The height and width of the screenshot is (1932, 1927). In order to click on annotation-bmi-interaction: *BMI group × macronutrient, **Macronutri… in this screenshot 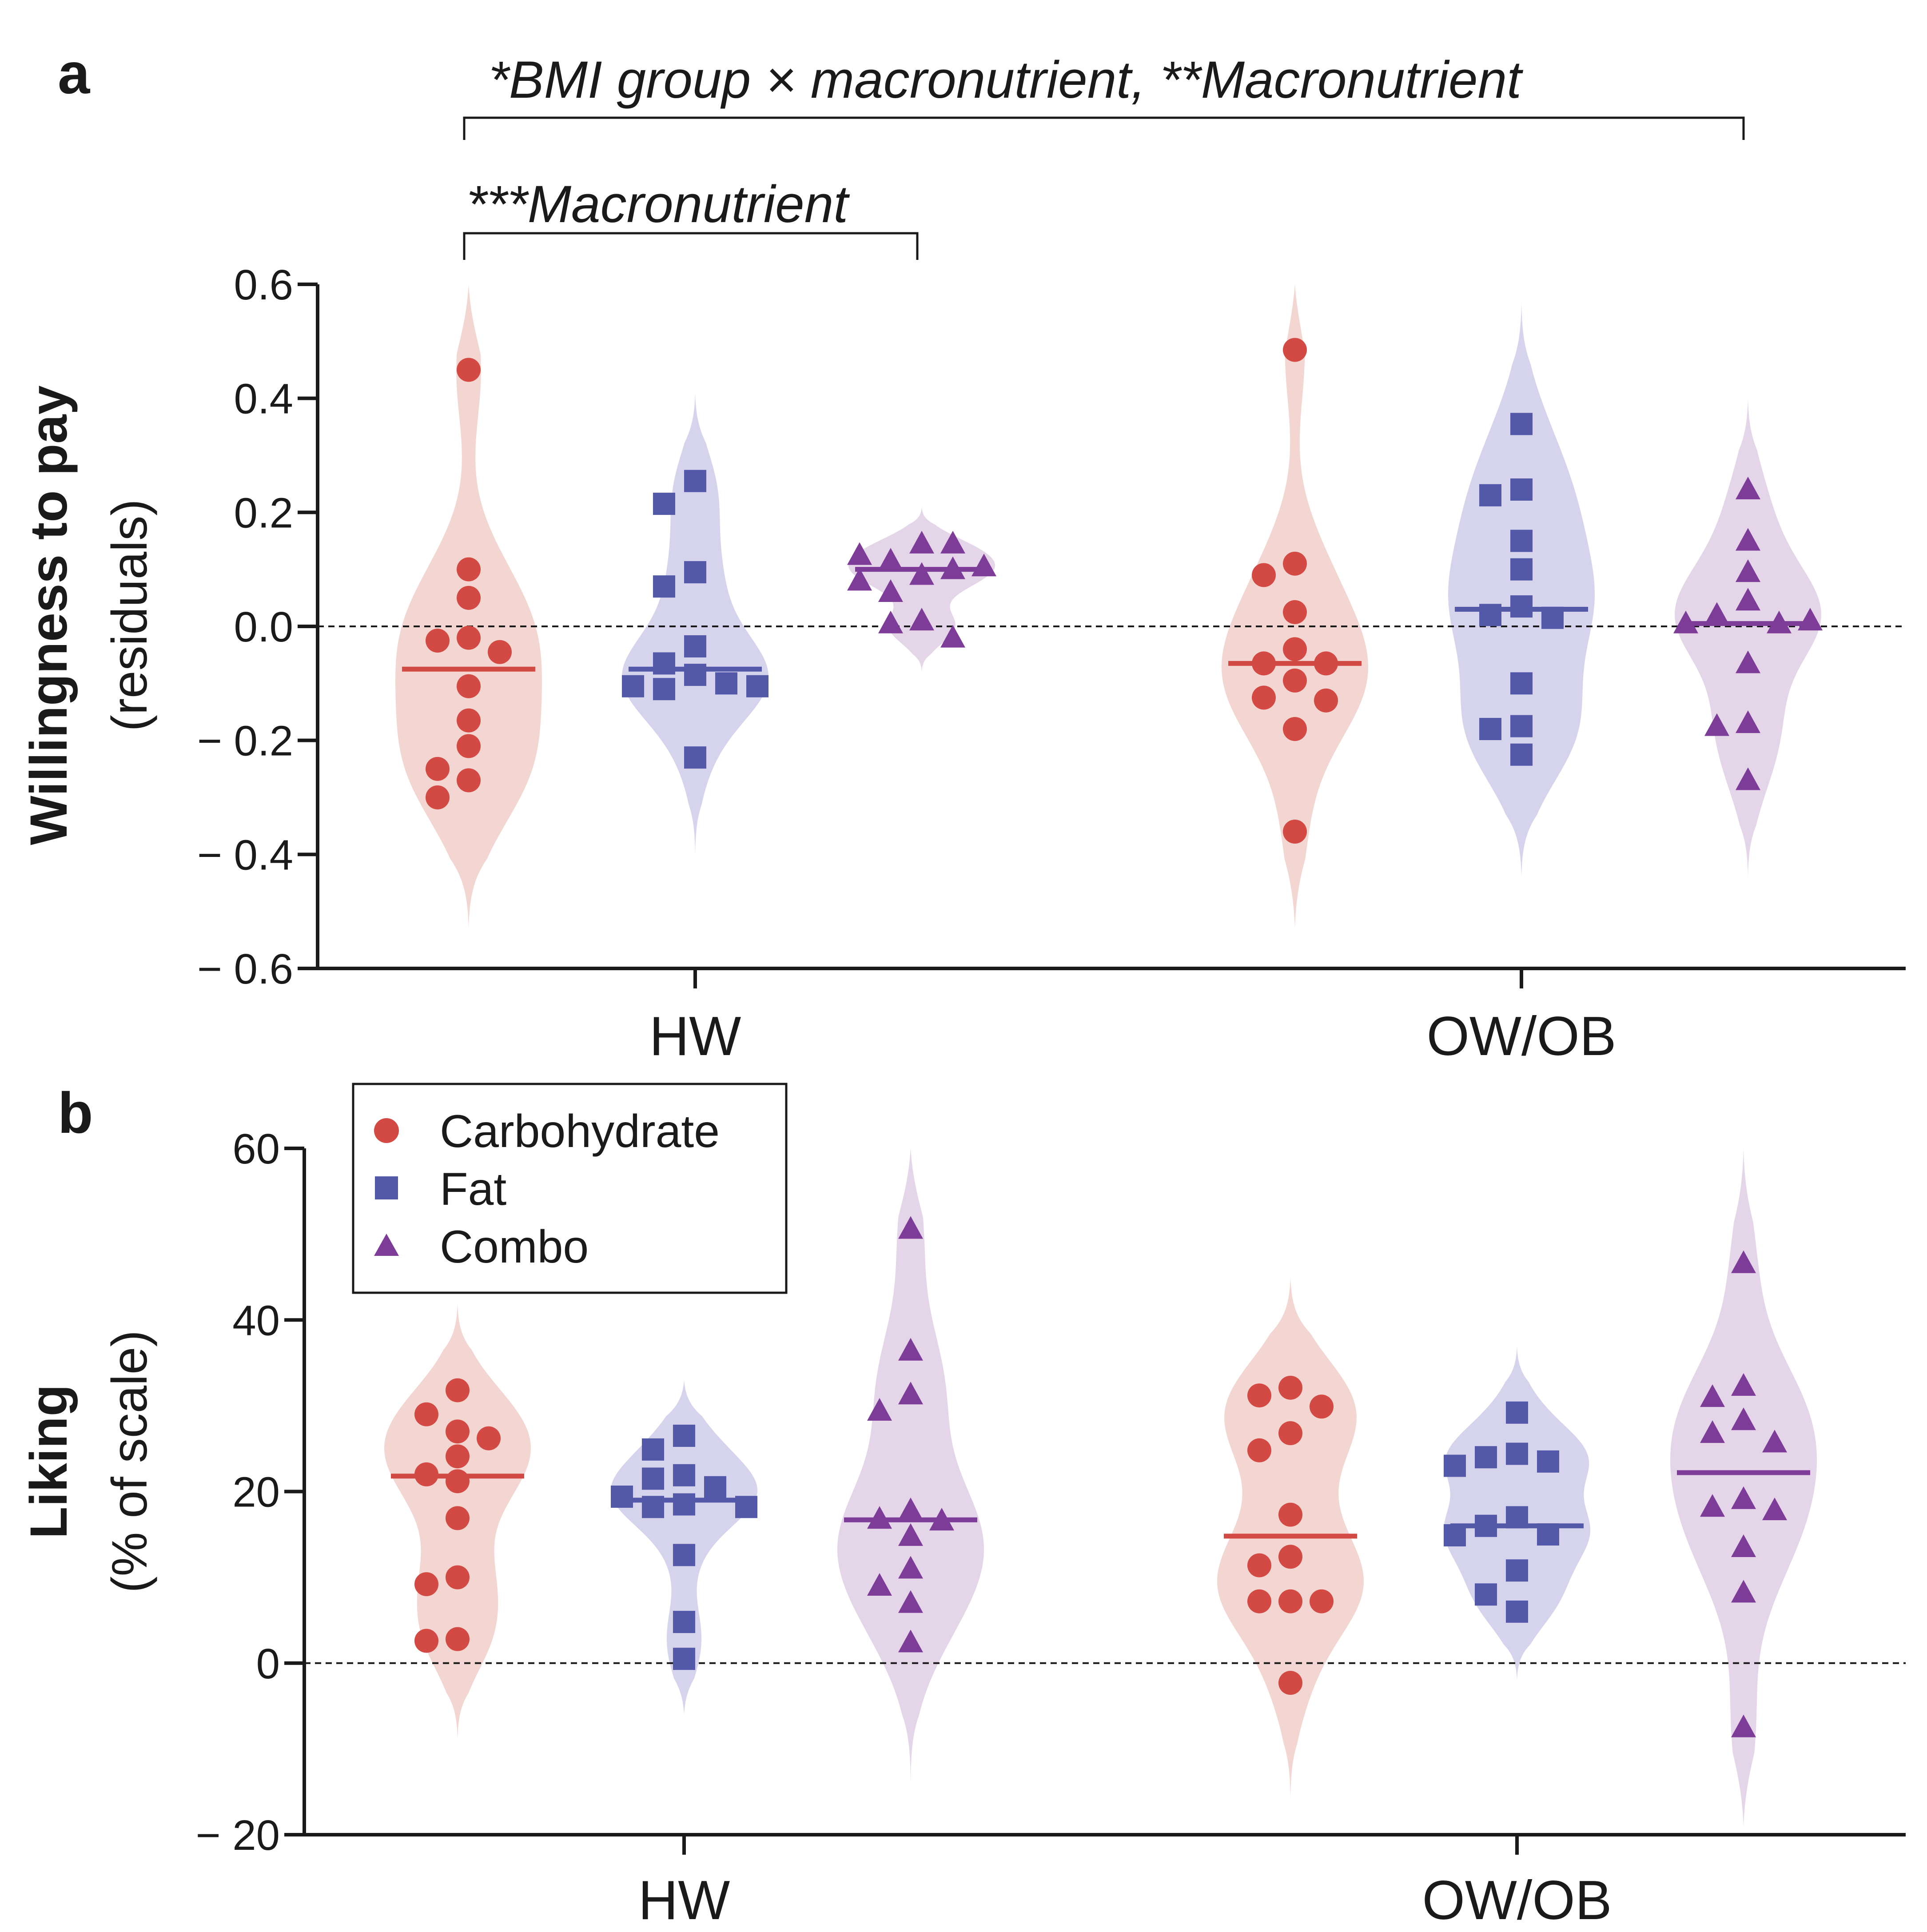, I will do `click(1006, 80)`.